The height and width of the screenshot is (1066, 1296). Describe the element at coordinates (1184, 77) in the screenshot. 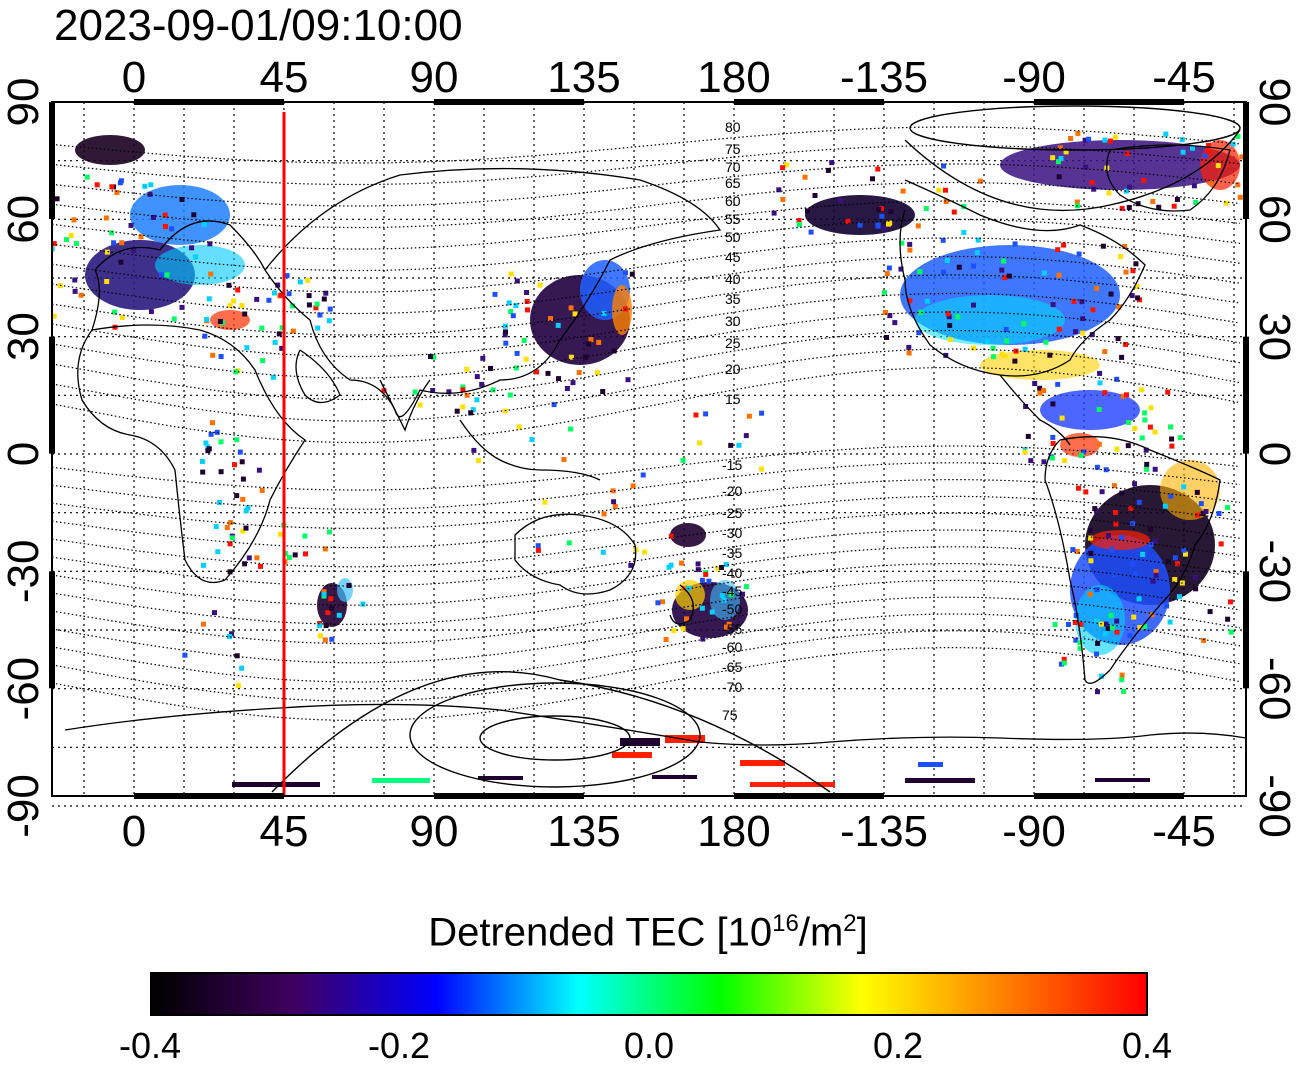

I see `lon-tick-top: -45` at that location.